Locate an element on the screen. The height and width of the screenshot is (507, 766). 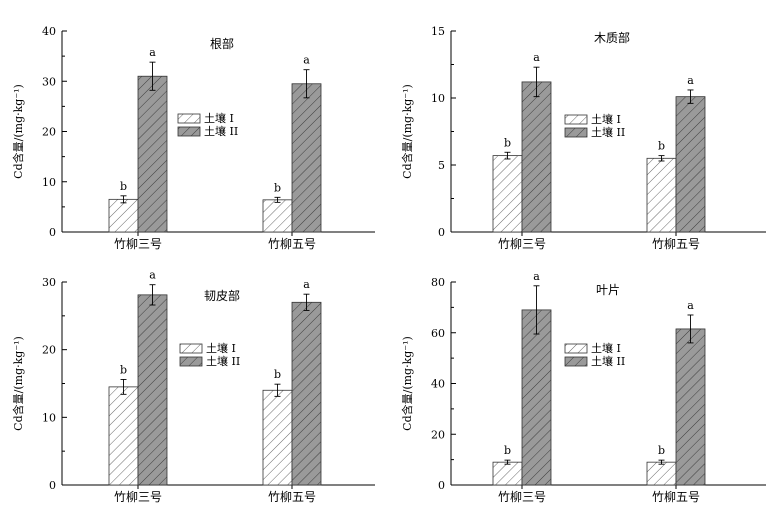
y-tick-label: 80 is located at coordinates (438, 282).